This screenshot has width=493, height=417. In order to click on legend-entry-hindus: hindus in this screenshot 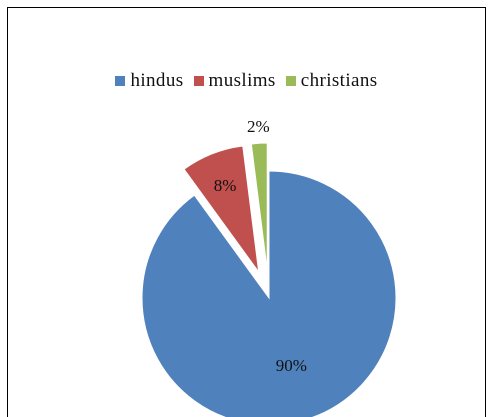, I will do `click(149, 81)`.